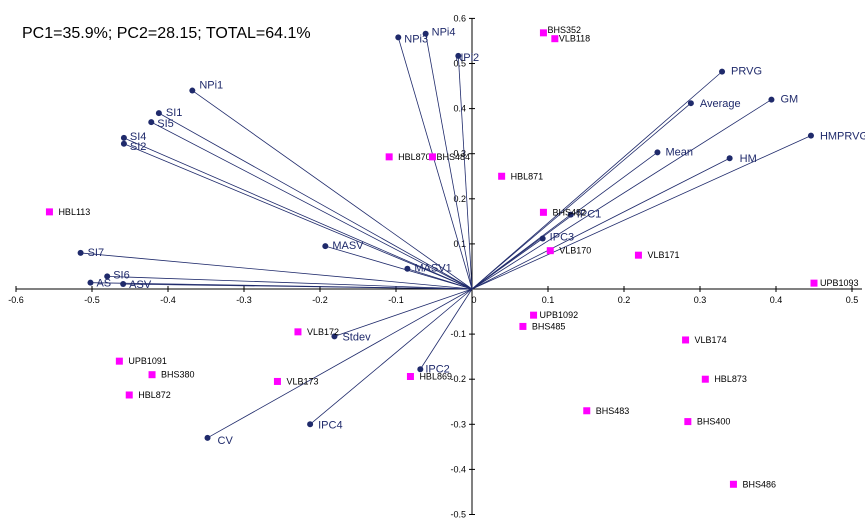 Image resolution: width=865 pixels, height=518 pixels. What do you see at coordinates (589, 215) in the screenshot?
I see `vector-label-ipc1: IPC1` at bounding box center [589, 215].